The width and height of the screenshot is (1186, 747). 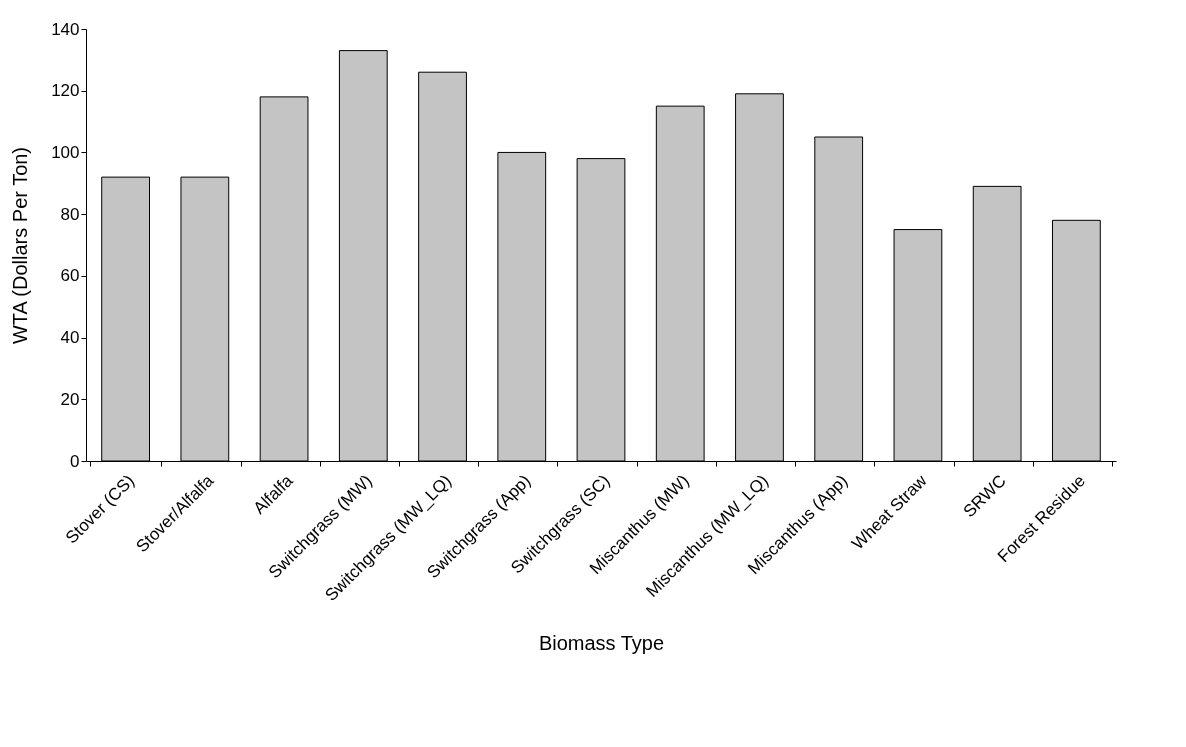 What do you see at coordinates (70, 276) in the screenshot?
I see `y-tick-label: 60` at bounding box center [70, 276].